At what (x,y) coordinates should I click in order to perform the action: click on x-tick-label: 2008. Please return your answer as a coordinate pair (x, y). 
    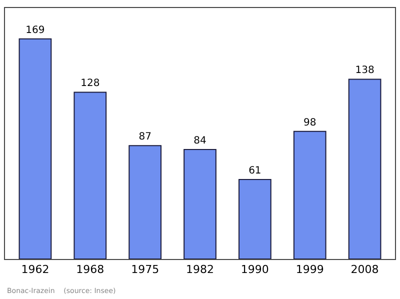
    Looking at the image, I should click on (364, 269).